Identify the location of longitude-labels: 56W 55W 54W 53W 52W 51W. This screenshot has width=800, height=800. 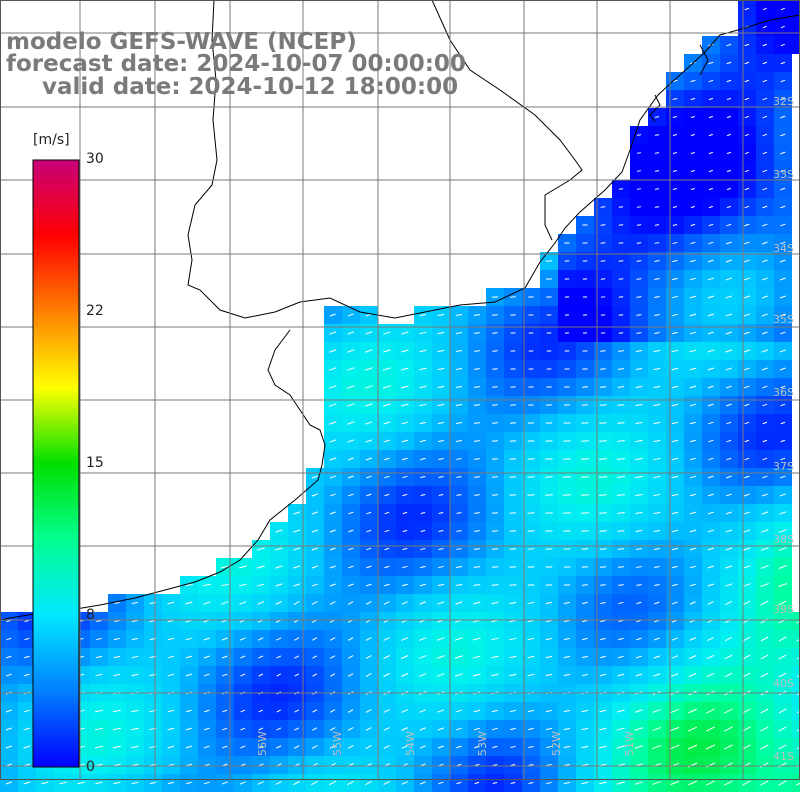
(446, 743).